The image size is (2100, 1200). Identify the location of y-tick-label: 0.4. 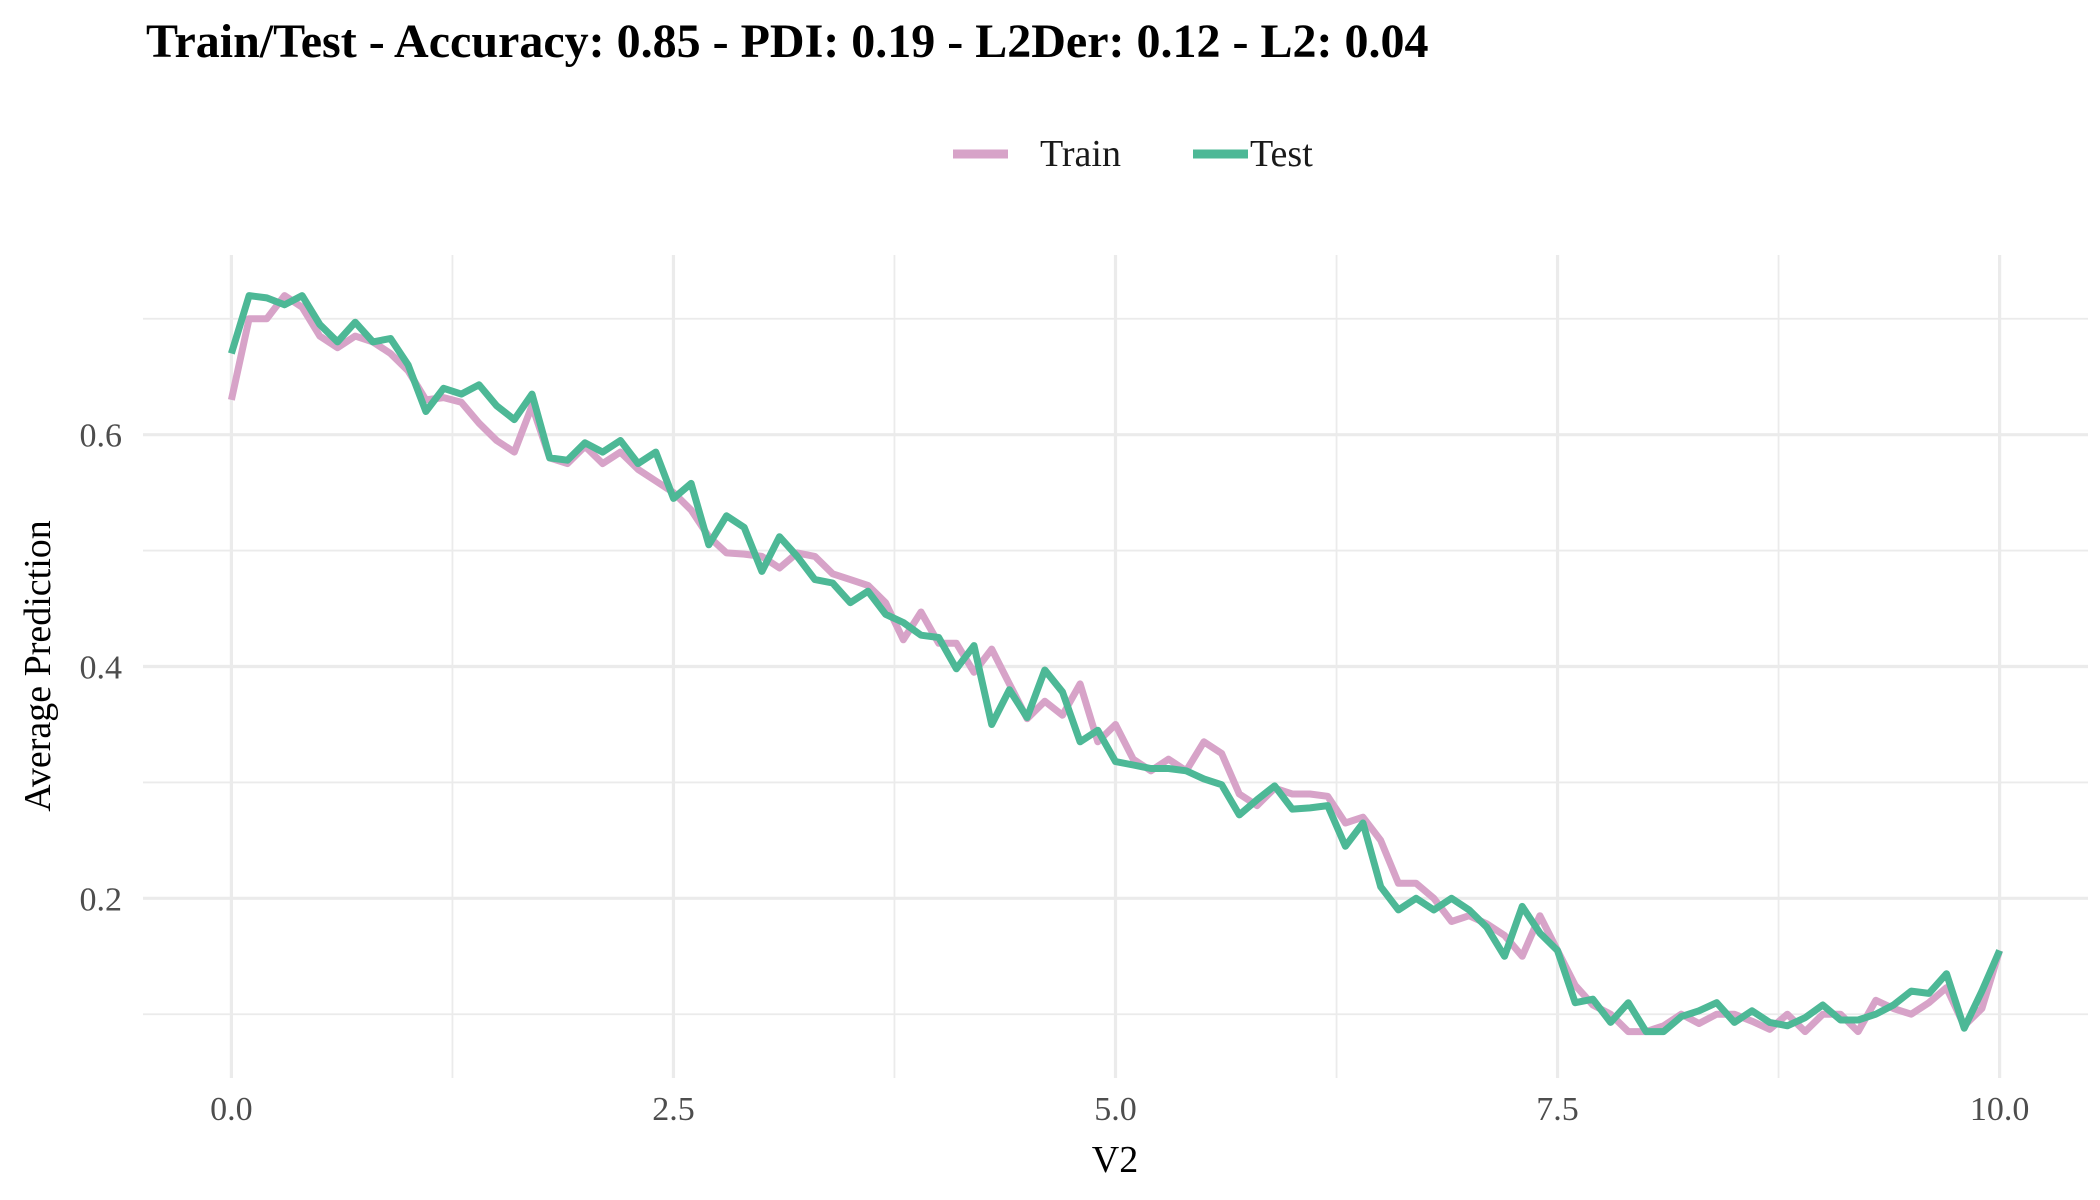
(101, 668).